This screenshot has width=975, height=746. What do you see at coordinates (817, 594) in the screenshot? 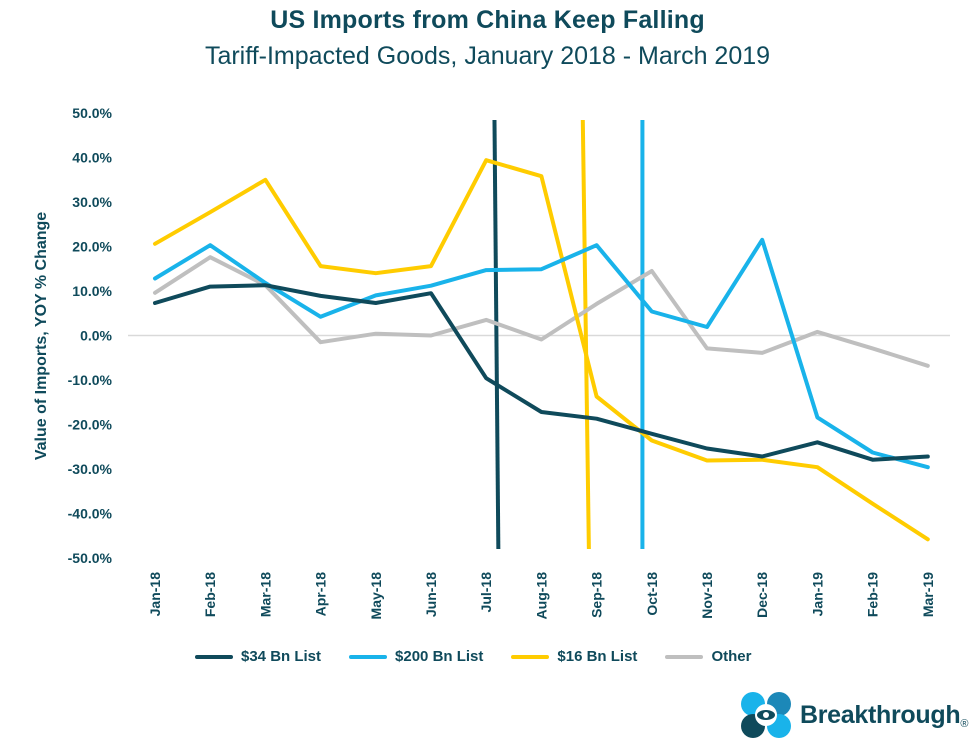
I see `x-tick-label: Jan-19` at bounding box center [817, 594].